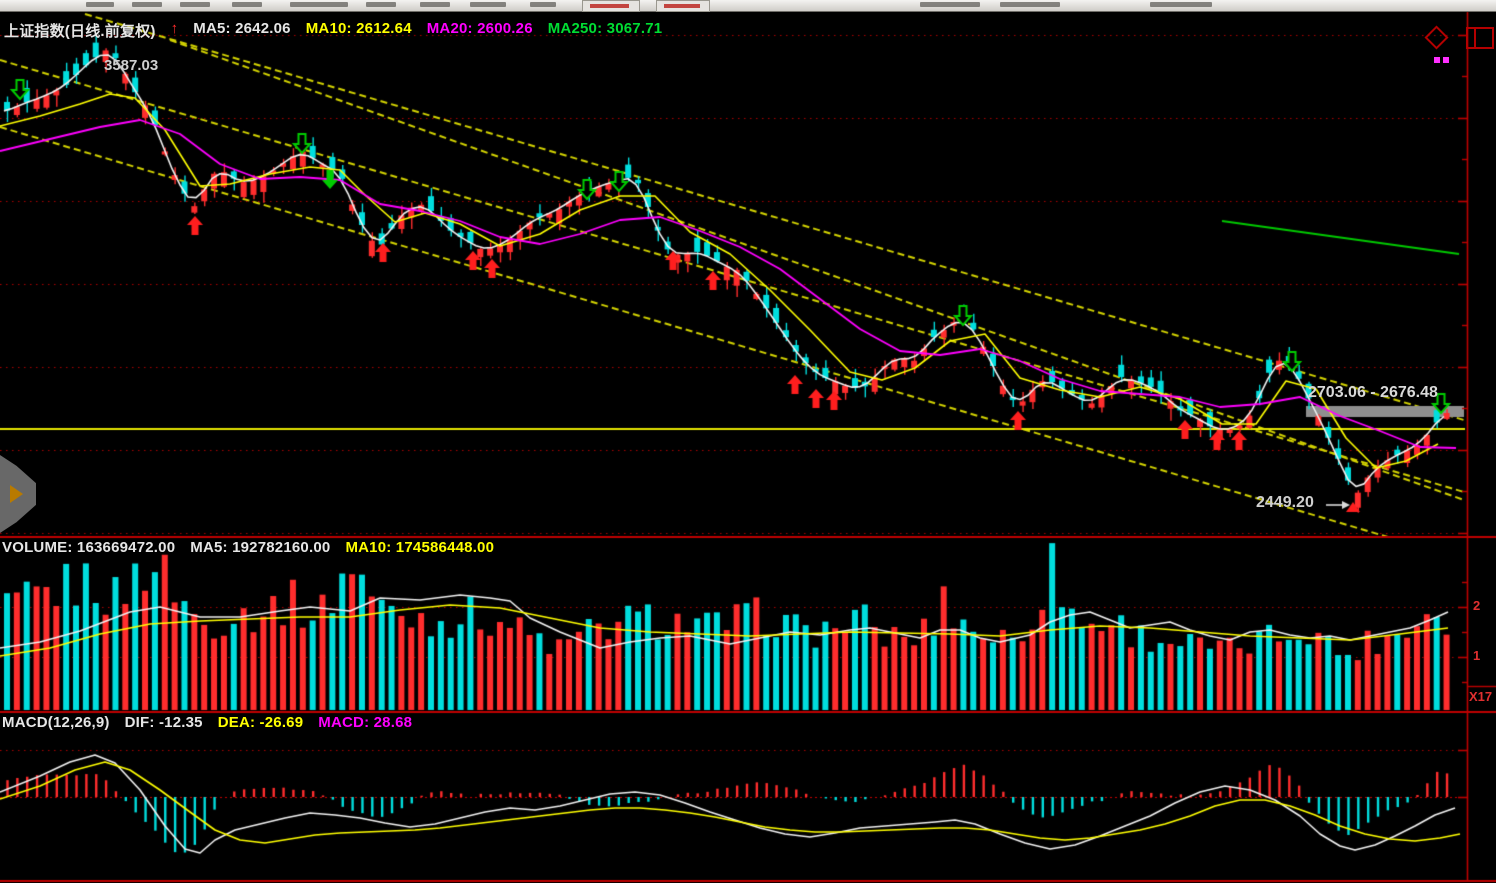  I want to click on volume-value: VOLUME: 163669472.00, so click(89, 547).